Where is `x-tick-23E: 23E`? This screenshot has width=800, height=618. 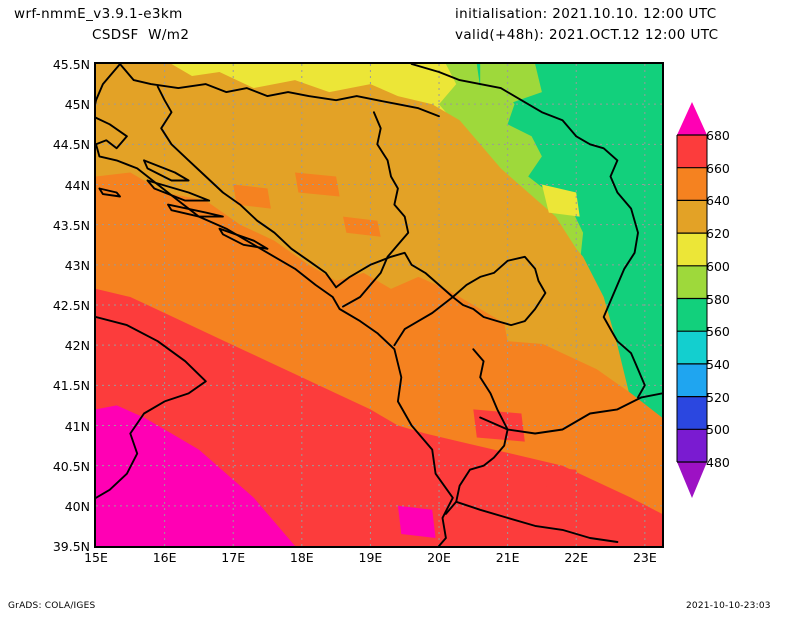 x-tick-23E: 23E is located at coordinates (644, 557).